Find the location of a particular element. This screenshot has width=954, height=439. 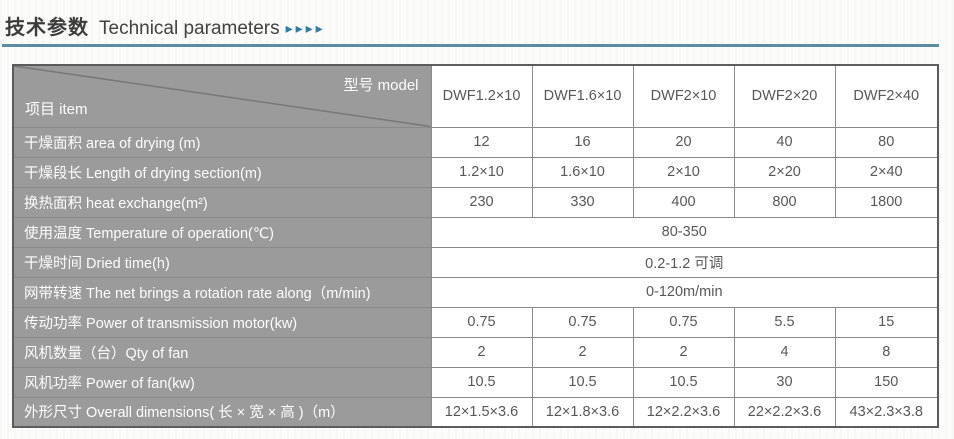

row-label-cell: 干燥面积 area of drying (m) is located at coordinates (222, 142).